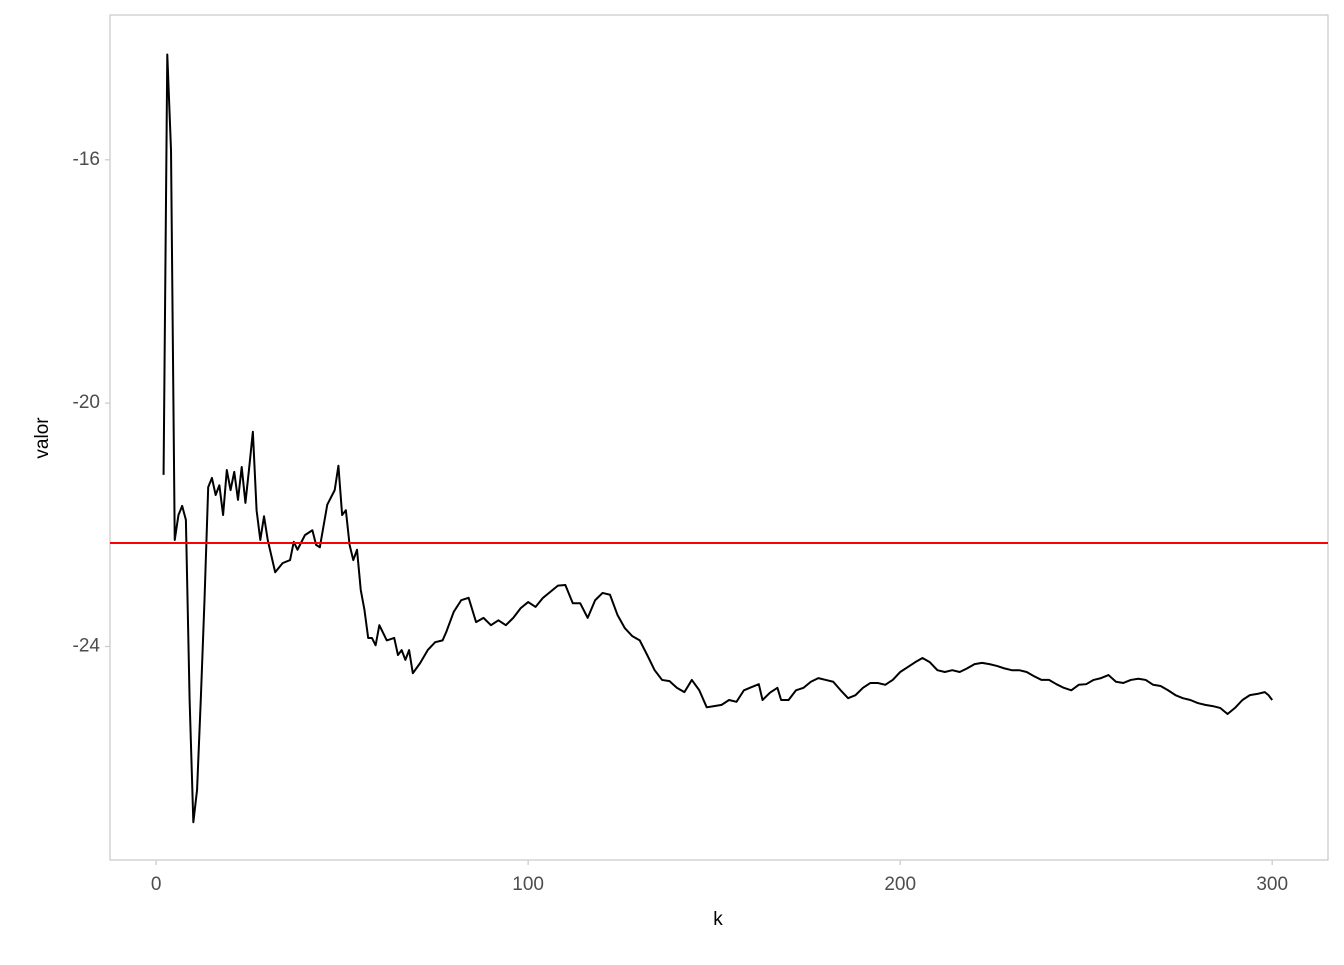 Image resolution: width=1344 pixels, height=965 pixels. I want to click on y-tick-label: -16, so click(86, 159).